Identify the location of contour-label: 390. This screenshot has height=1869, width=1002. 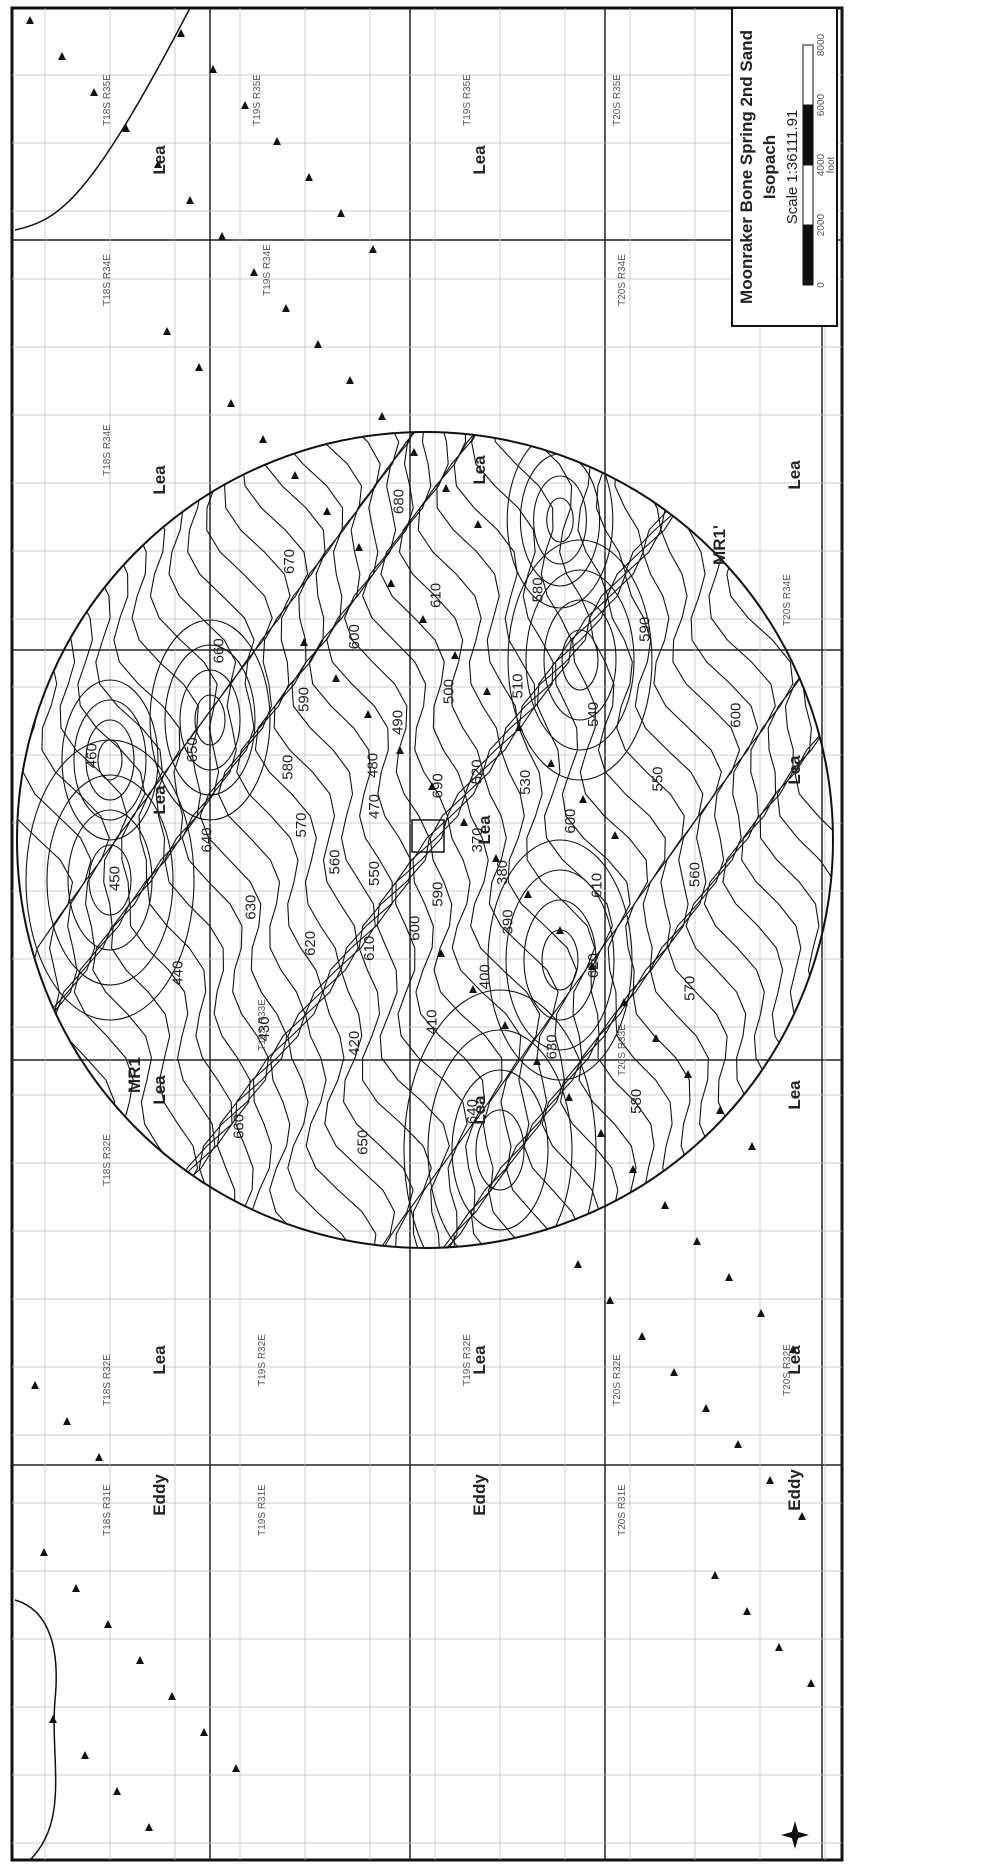
(507, 921).